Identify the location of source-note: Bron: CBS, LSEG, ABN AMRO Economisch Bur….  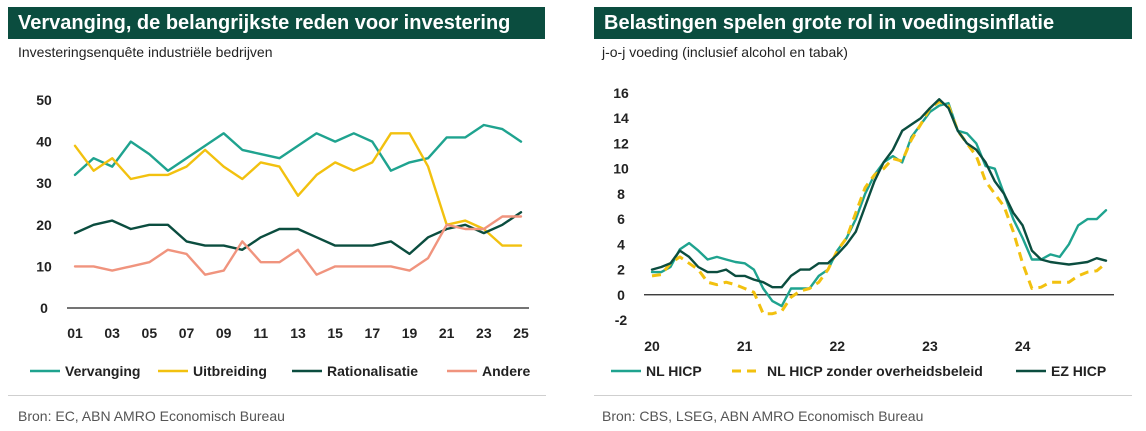
(763, 416).